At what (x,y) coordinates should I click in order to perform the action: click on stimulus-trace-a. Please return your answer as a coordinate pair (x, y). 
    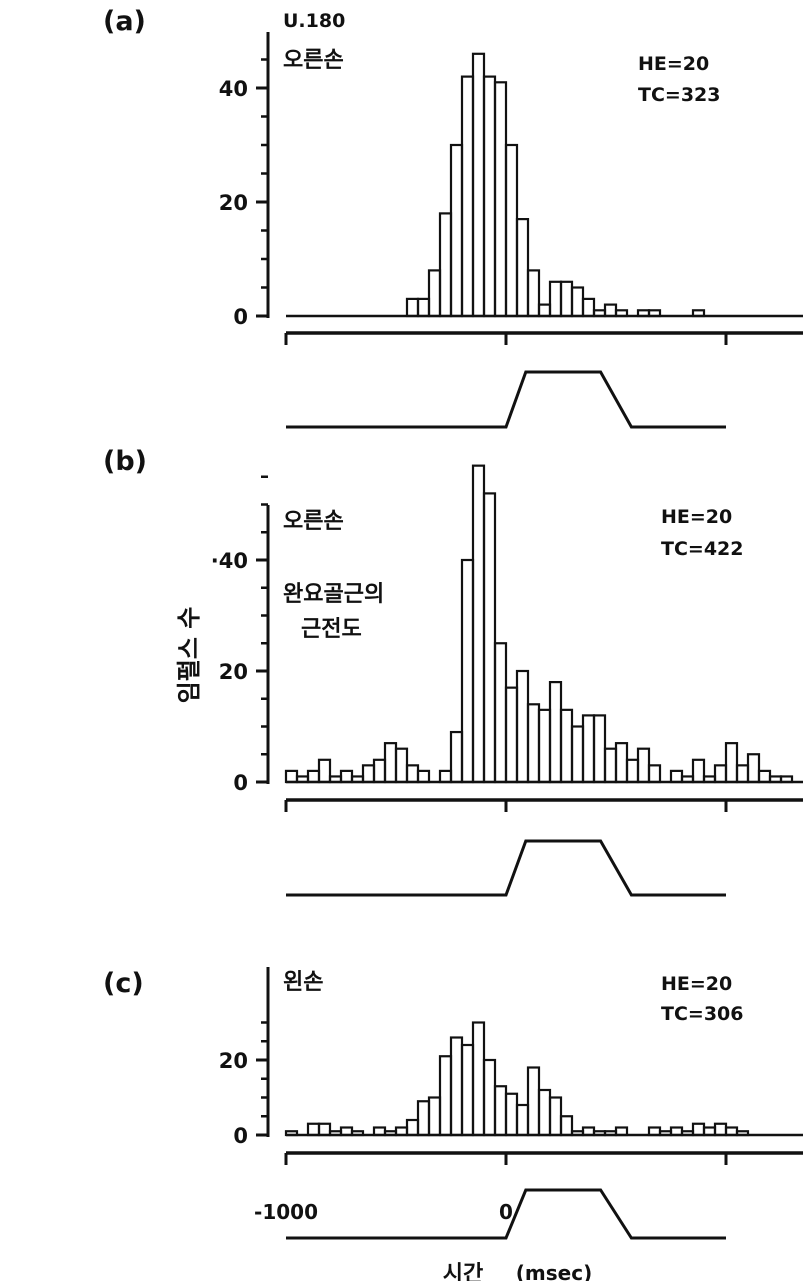
    Looking at the image, I should click on (506, 399).